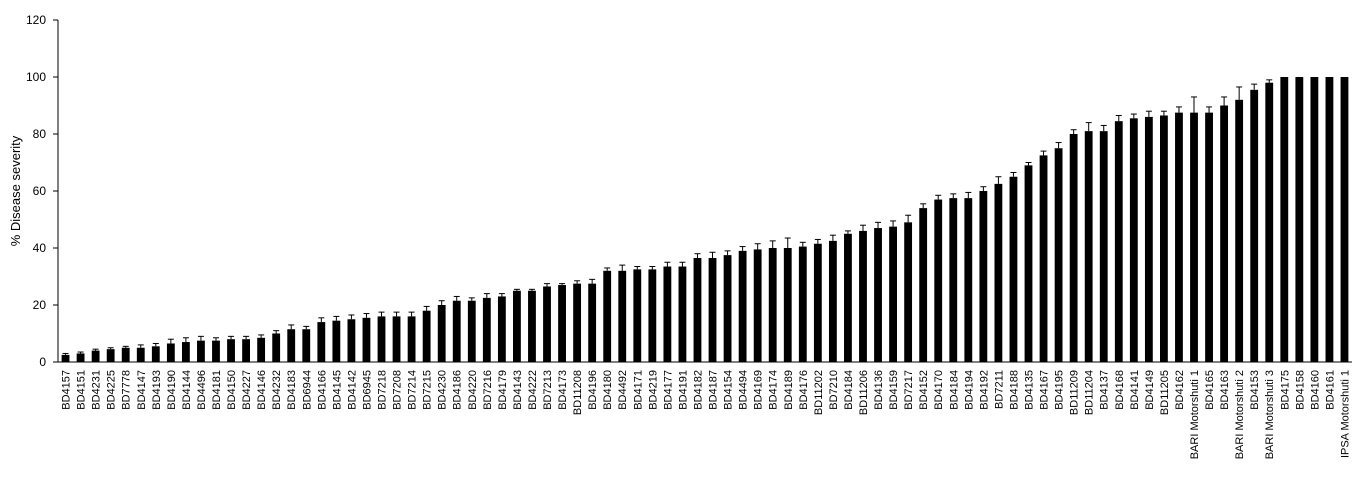  Describe the element at coordinates (232, 390) in the screenshot. I see `x-tick-label: BD4150` at that location.